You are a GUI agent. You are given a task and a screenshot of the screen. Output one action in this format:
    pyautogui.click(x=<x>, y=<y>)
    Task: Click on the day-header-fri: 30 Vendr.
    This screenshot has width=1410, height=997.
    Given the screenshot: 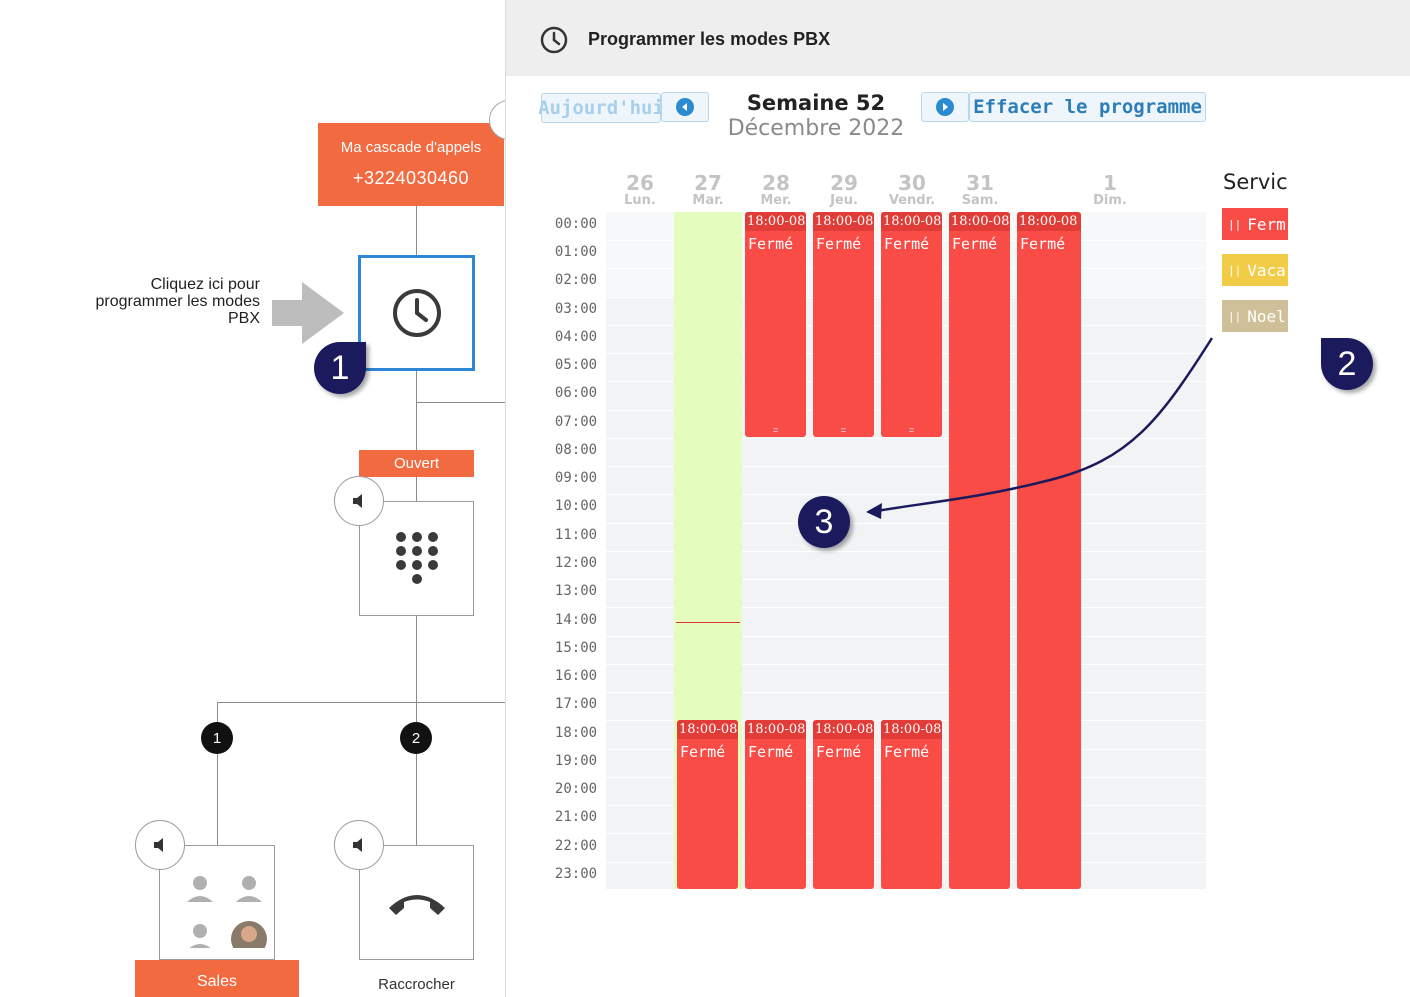 What is the action you would take?
    pyautogui.click(x=912, y=189)
    